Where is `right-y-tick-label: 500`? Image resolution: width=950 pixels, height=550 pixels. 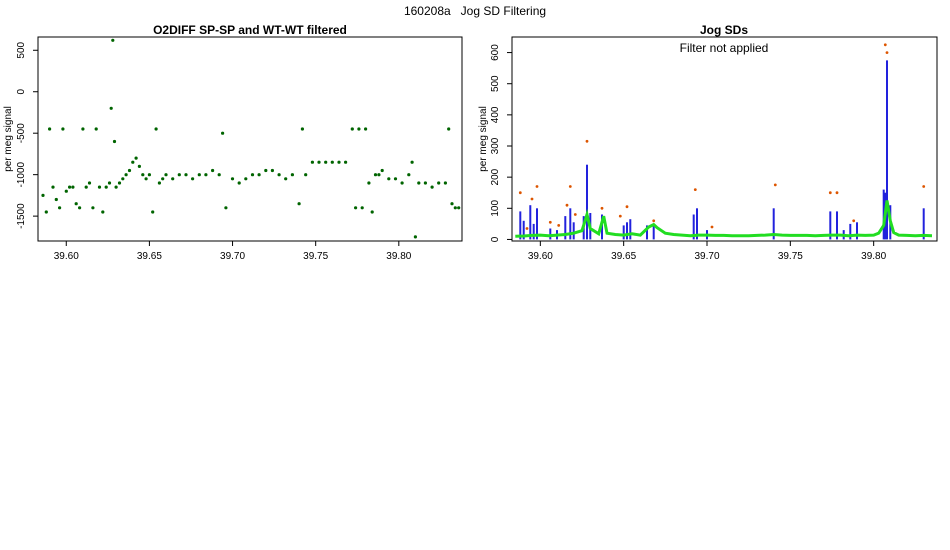 right-y-tick-label: 500 is located at coordinates (495, 83).